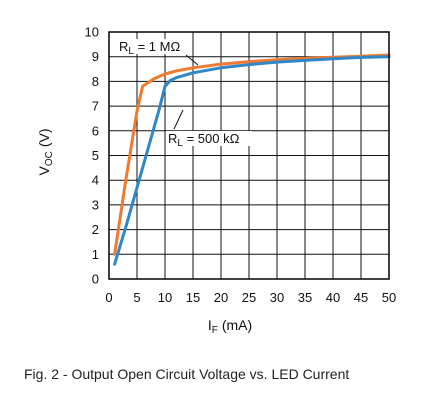  Describe the element at coordinates (180, 143) in the screenshot. I see `series-label-500kohm-sub: L` at that location.